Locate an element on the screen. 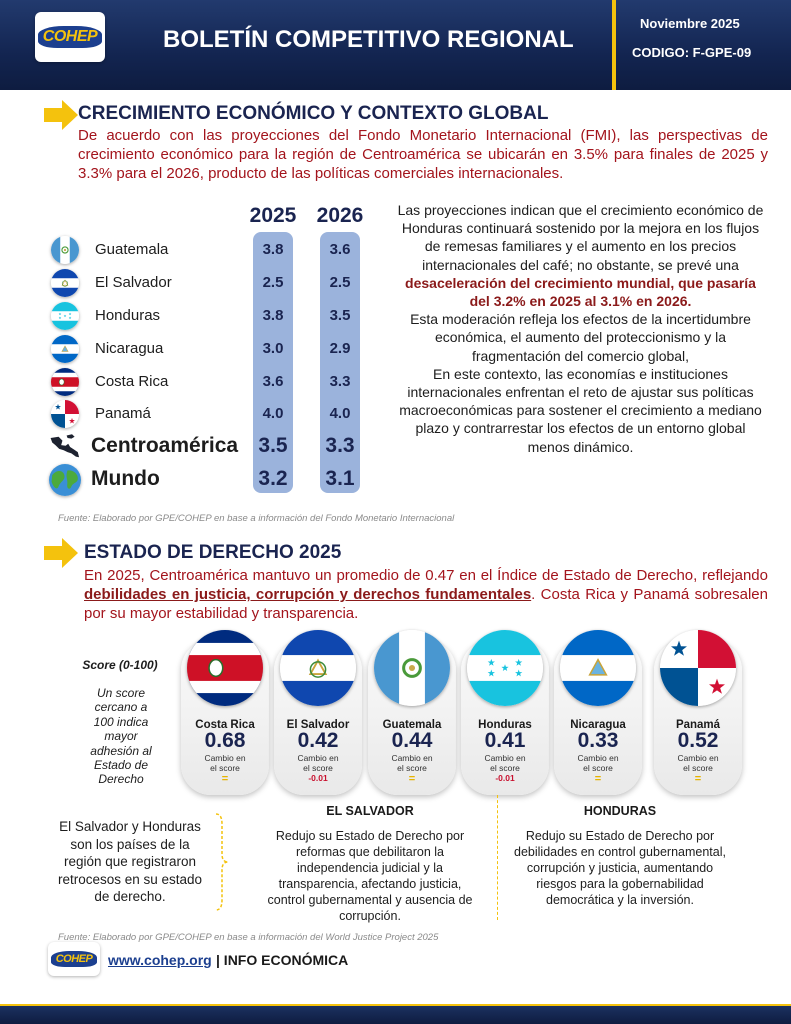  footer-link: www.cohep.org is located at coordinates (160, 960).